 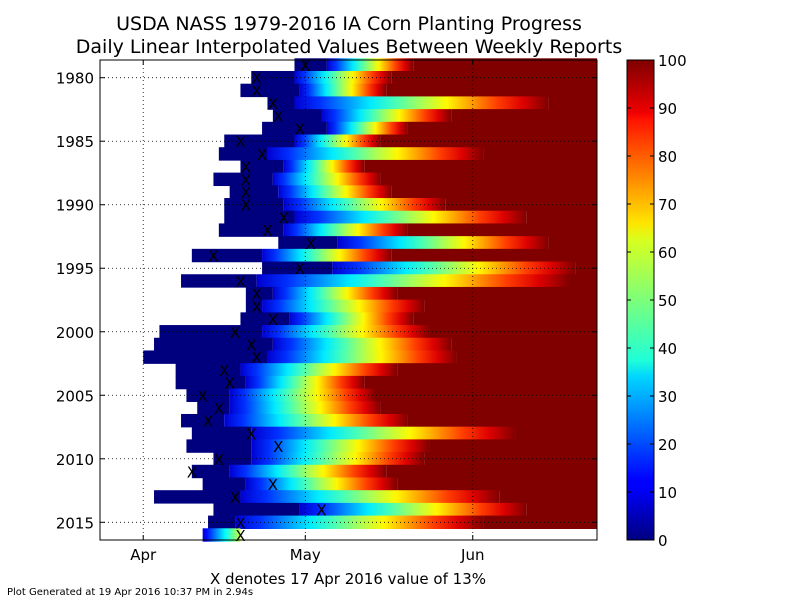 What do you see at coordinates (75, 206) in the screenshot?
I see `y-tick-label-1990: 1990` at bounding box center [75, 206].